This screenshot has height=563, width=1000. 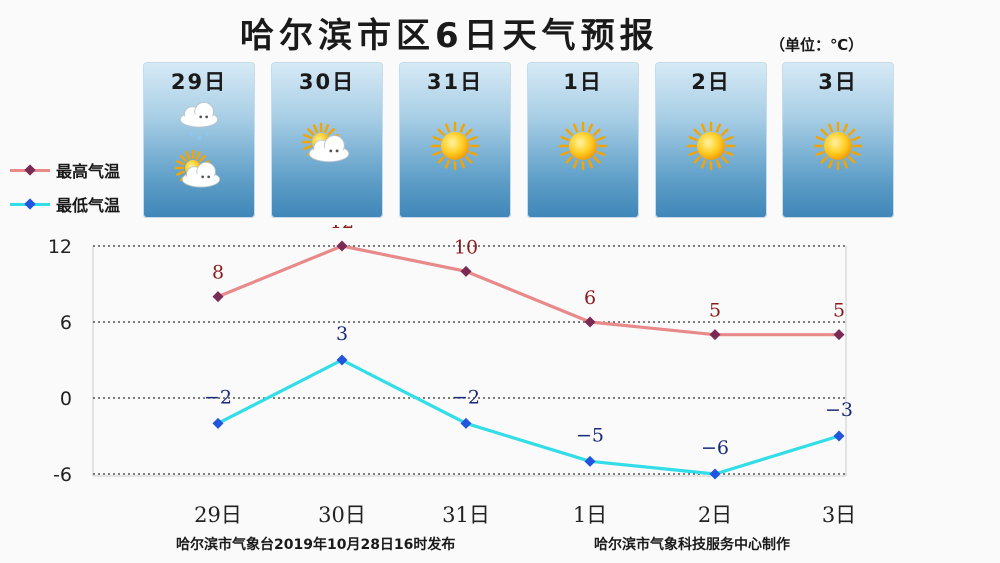 What do you see at coordinates (839, 515) in the screenshot?
I see `x-tick-label: 3日` at bounding box center [839, 515].